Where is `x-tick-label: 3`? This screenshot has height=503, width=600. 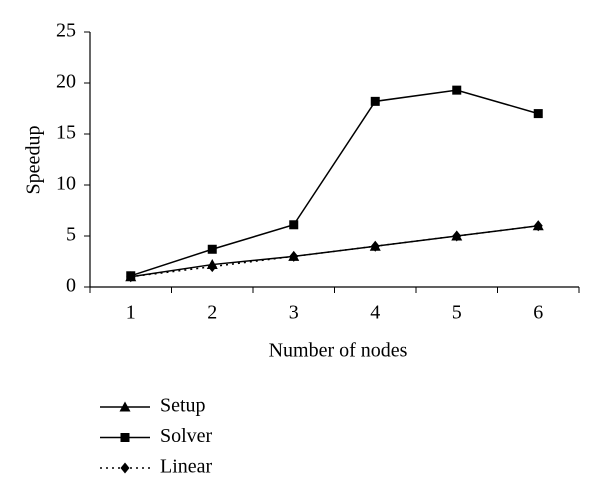 x-tick-label: 3 is located at coordinates (294, 313).